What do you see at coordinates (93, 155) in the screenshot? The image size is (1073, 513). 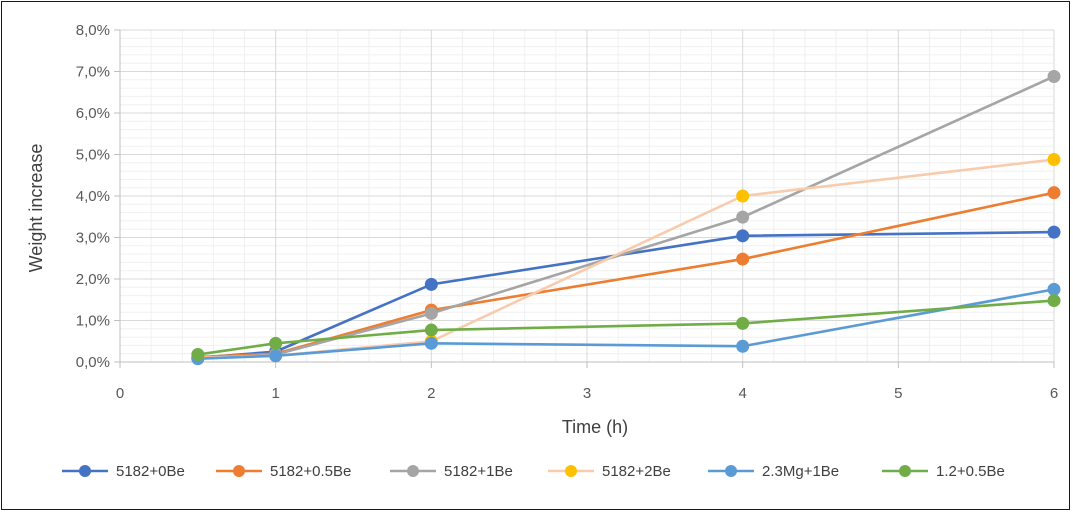 I see `y-tick-label: 5,0%` at bounding box center [93, 155].